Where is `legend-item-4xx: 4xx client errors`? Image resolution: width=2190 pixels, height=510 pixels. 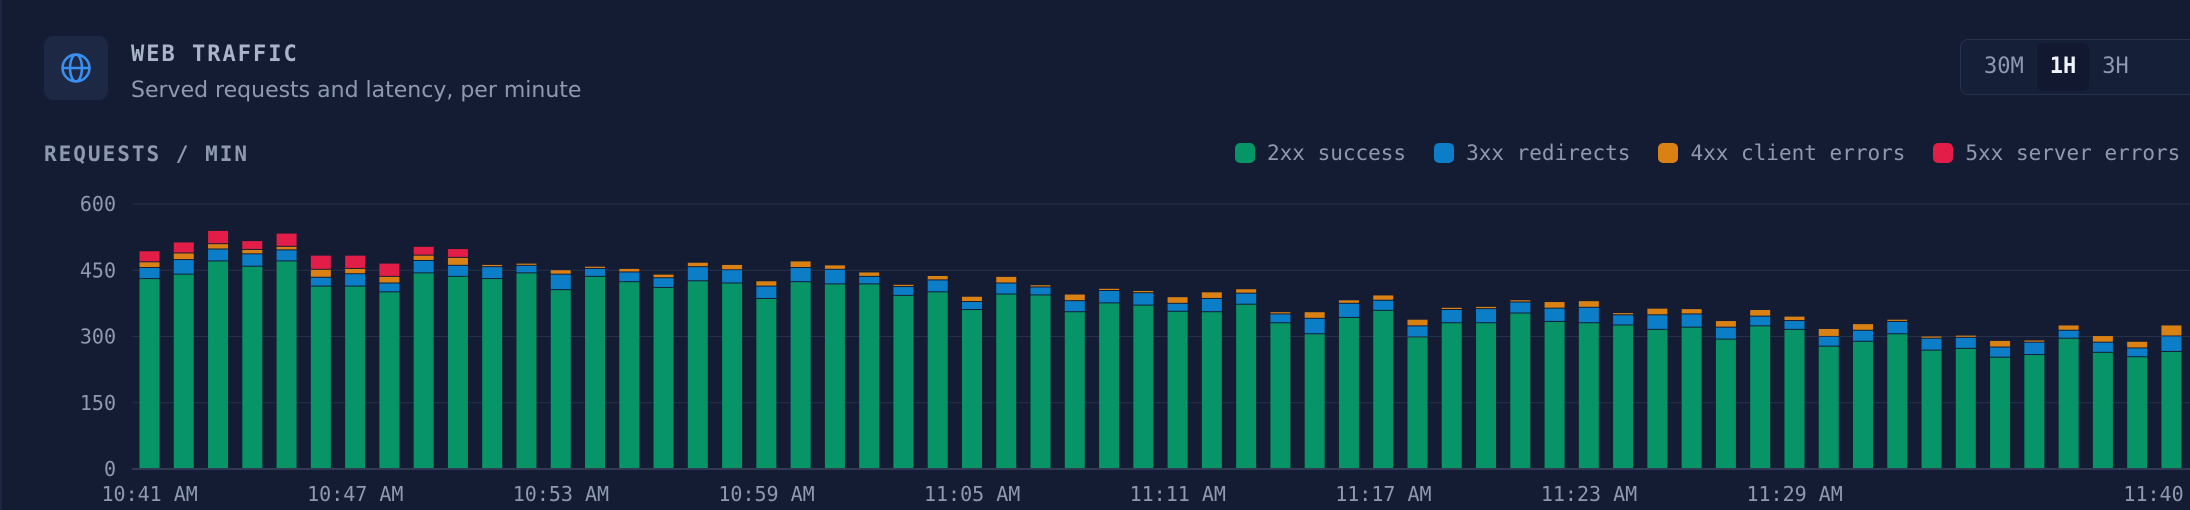 legend-item-4xx: 4xx client errors is located at coordinates (1781, 153).